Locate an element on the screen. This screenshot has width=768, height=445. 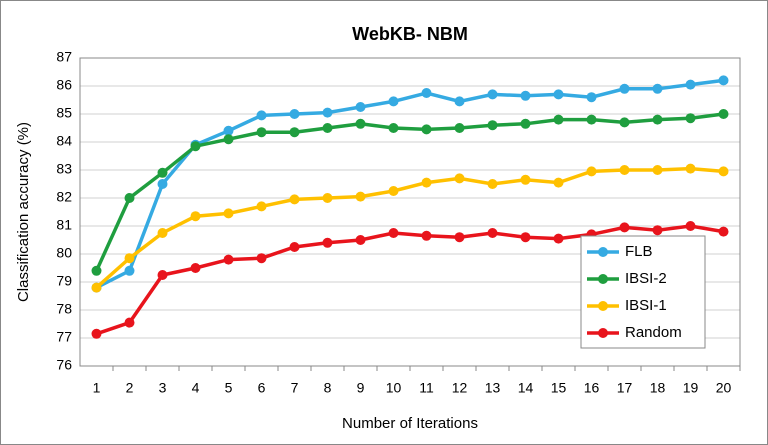
x-tick-label: 9 is located at coordinates (361, 388).